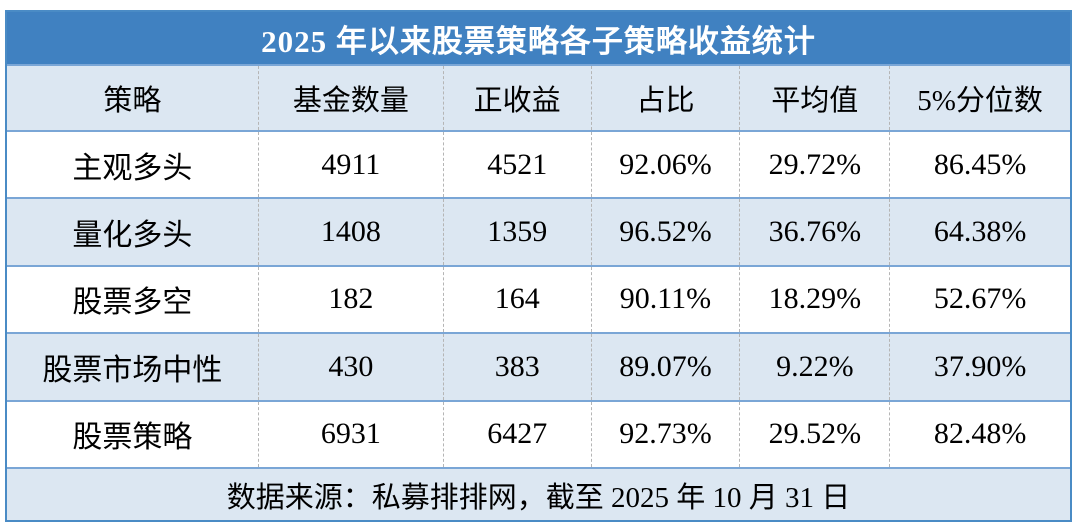 Image resolution: width=1080 pixels, height=528 pixels. What do you see at coordinates (979, 299) in the screenshot?
I see `quantile-value: 52.67%` at bounding box center [979, 299].